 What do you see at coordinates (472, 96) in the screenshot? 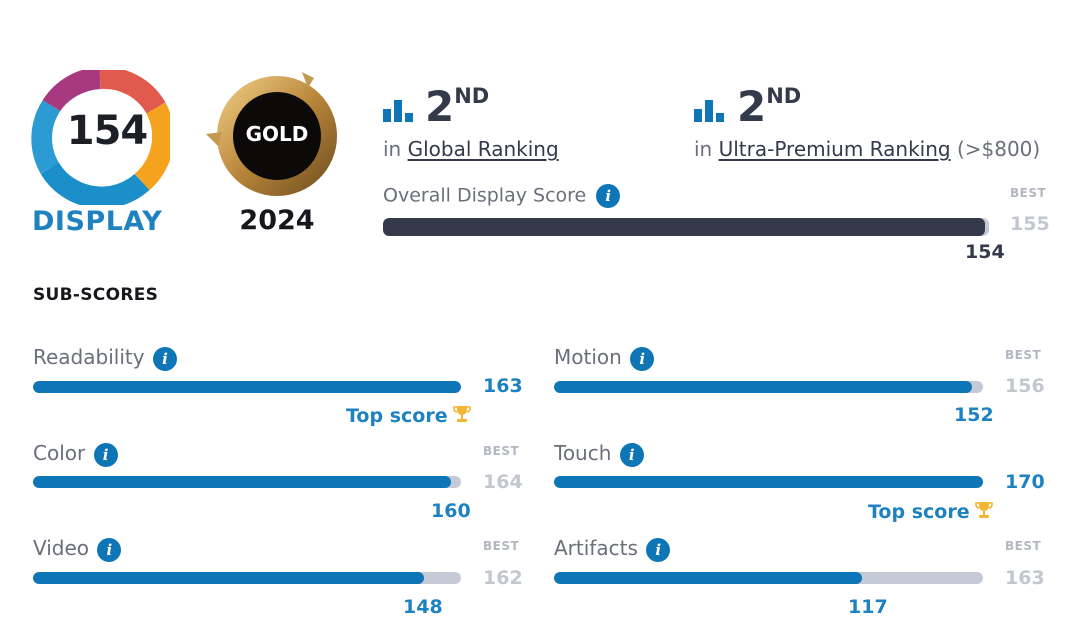
I see `global-rank-suffix: ND` at bounding box center [472, 96].